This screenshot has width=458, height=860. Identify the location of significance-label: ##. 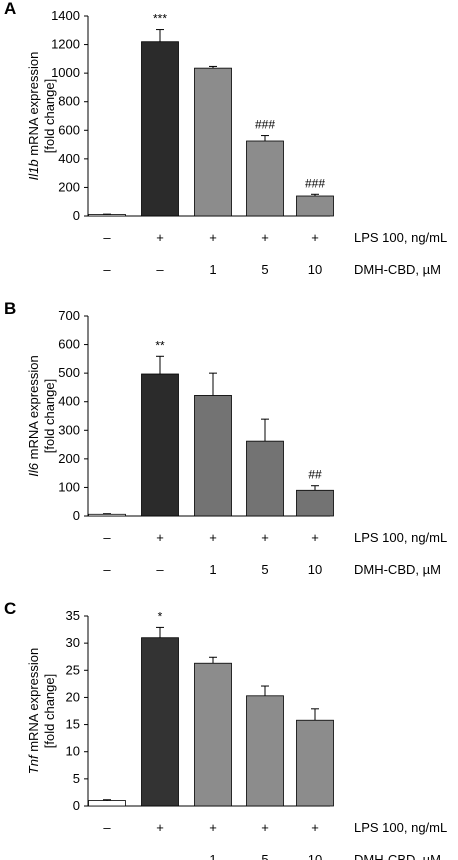
(315, 475).